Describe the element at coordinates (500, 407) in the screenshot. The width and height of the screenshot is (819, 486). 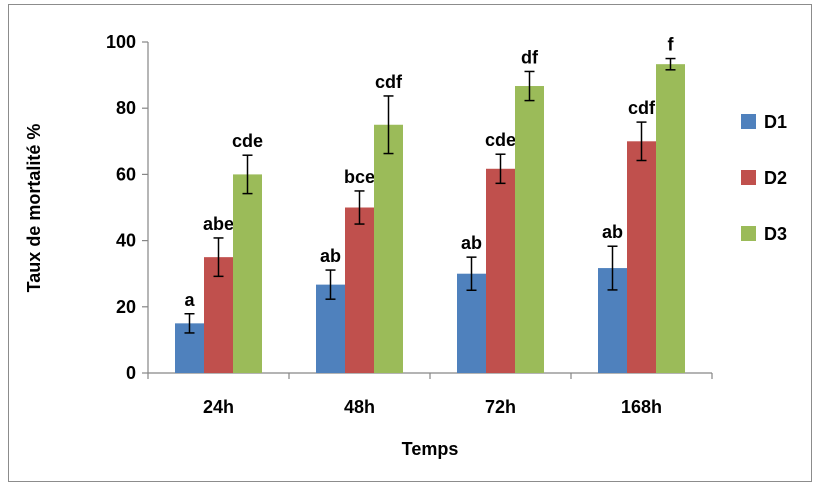
I see `x-tick-label: 72h` at that location.